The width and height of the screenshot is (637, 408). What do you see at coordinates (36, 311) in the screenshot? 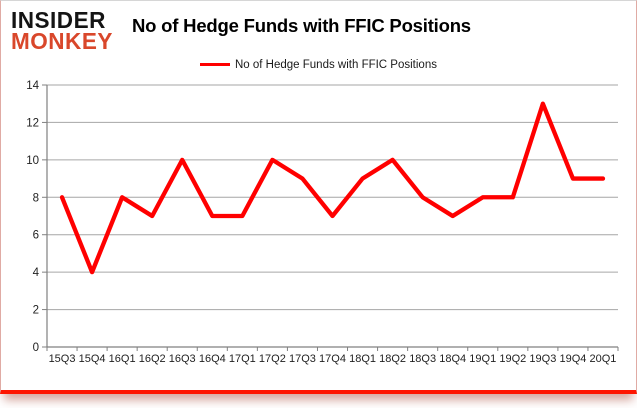
I see `y-axis-tick-label: 2` at bounding box center [36, 311].